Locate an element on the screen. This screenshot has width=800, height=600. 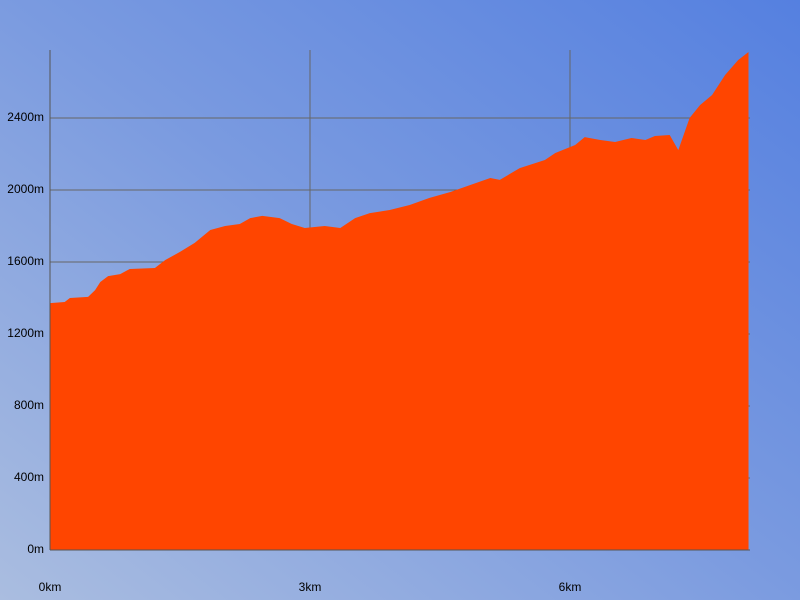
x-tick-label: 6km is located at coordinates (570, 587).